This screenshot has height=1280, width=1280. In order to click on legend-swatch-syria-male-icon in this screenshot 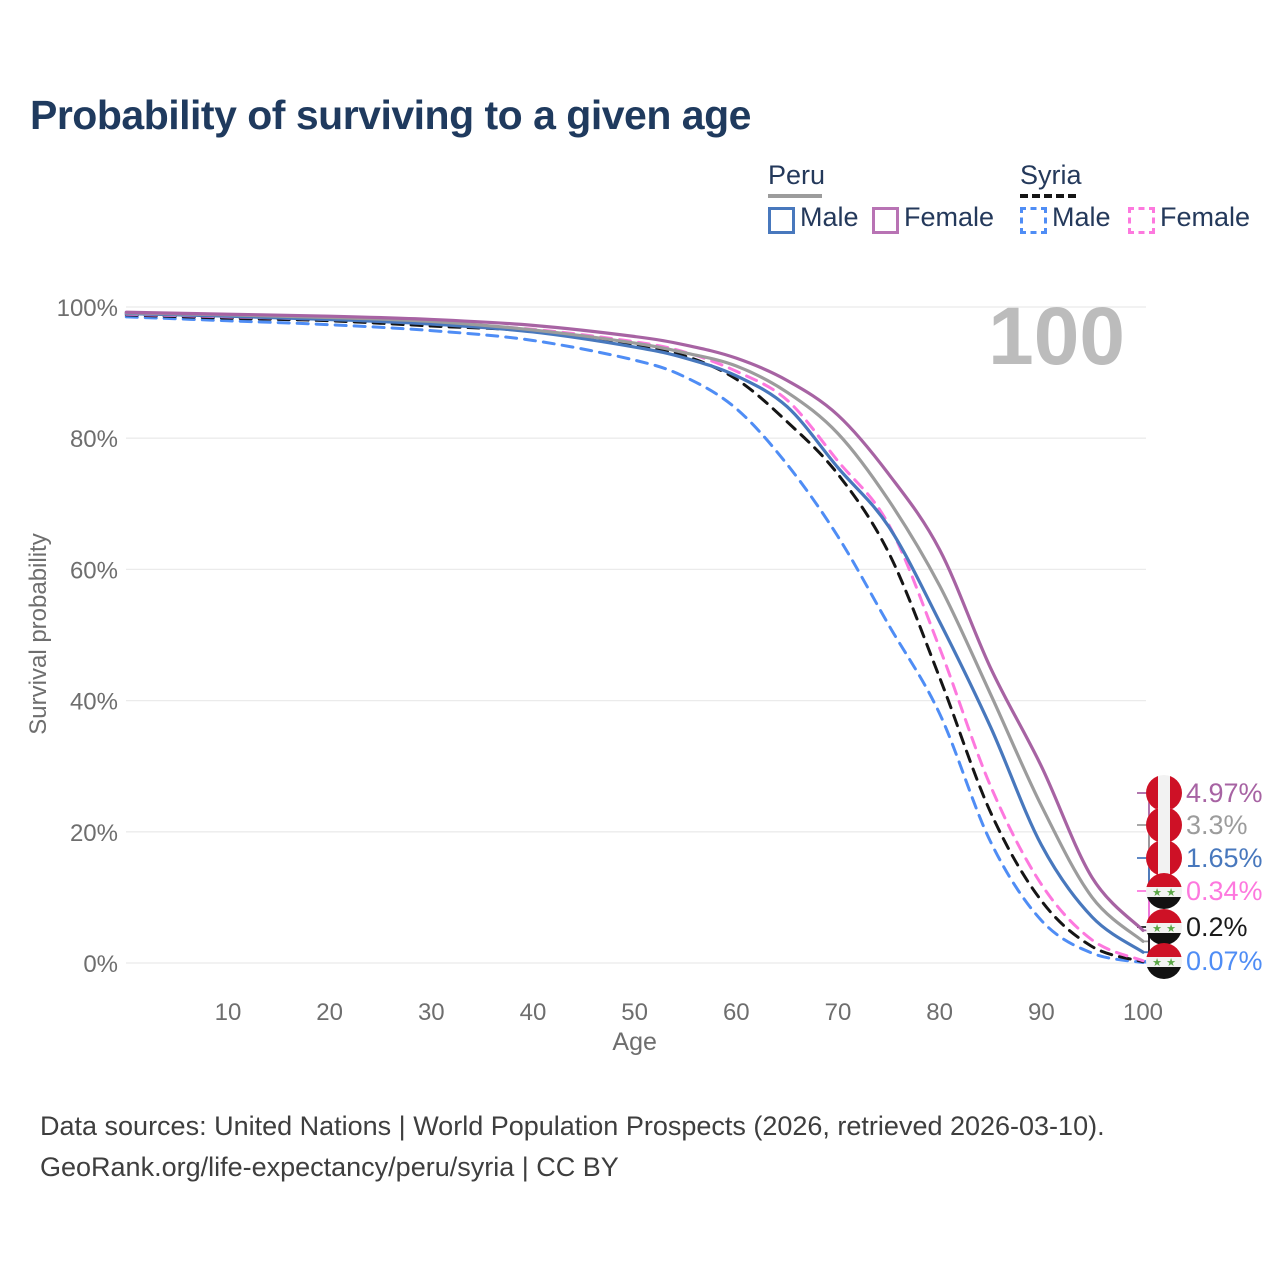, I will do `click(1033, 220)`.